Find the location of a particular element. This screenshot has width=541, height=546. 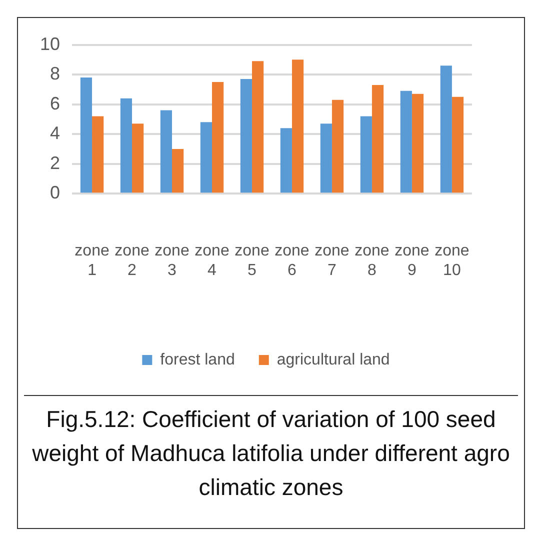

y-tick-label: 0 is located at coordinates (55, 192).